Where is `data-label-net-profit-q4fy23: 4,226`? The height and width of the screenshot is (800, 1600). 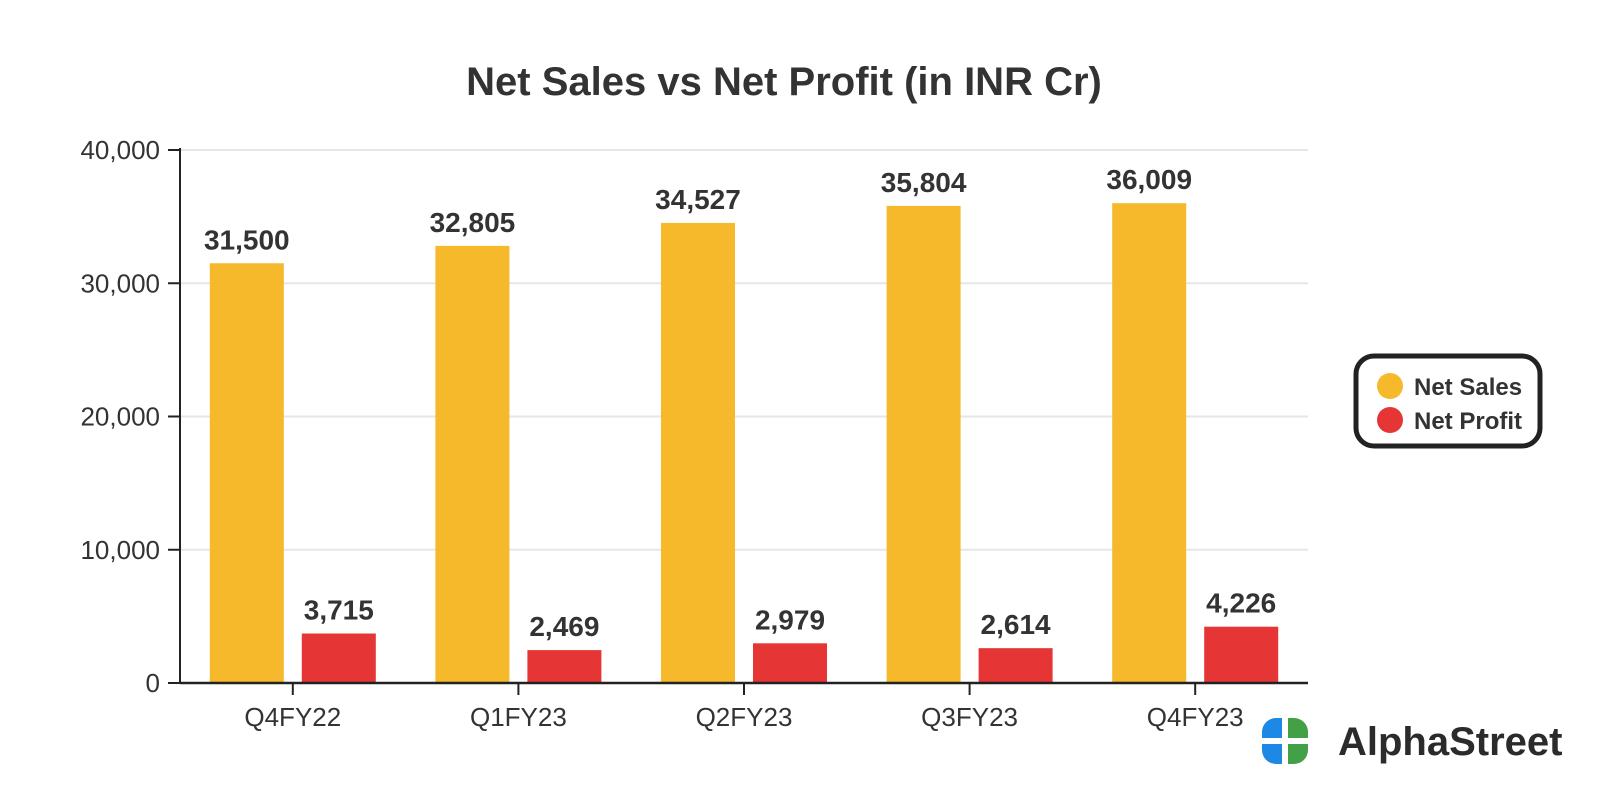 data-label-net-profit-q4fy23: 4,226 is located at coordinates (1241, 603).